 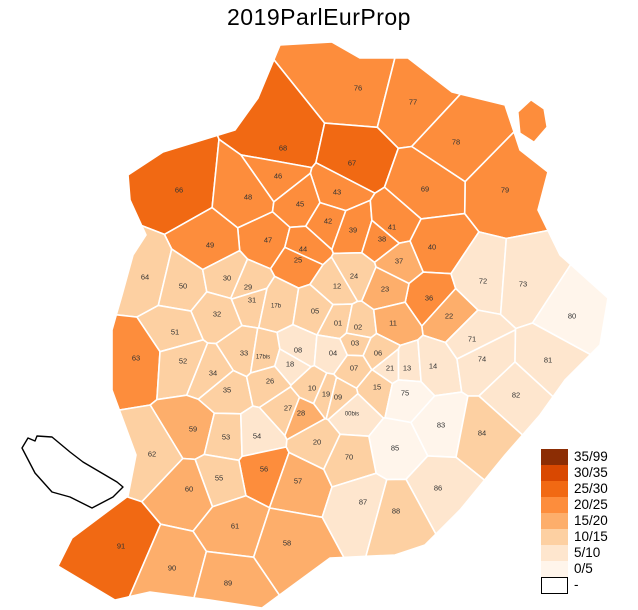 What do you see at coordinates (587, 552) in the screenshot?
I see `legend-label: 5/10` at bounding box center [587, 552].